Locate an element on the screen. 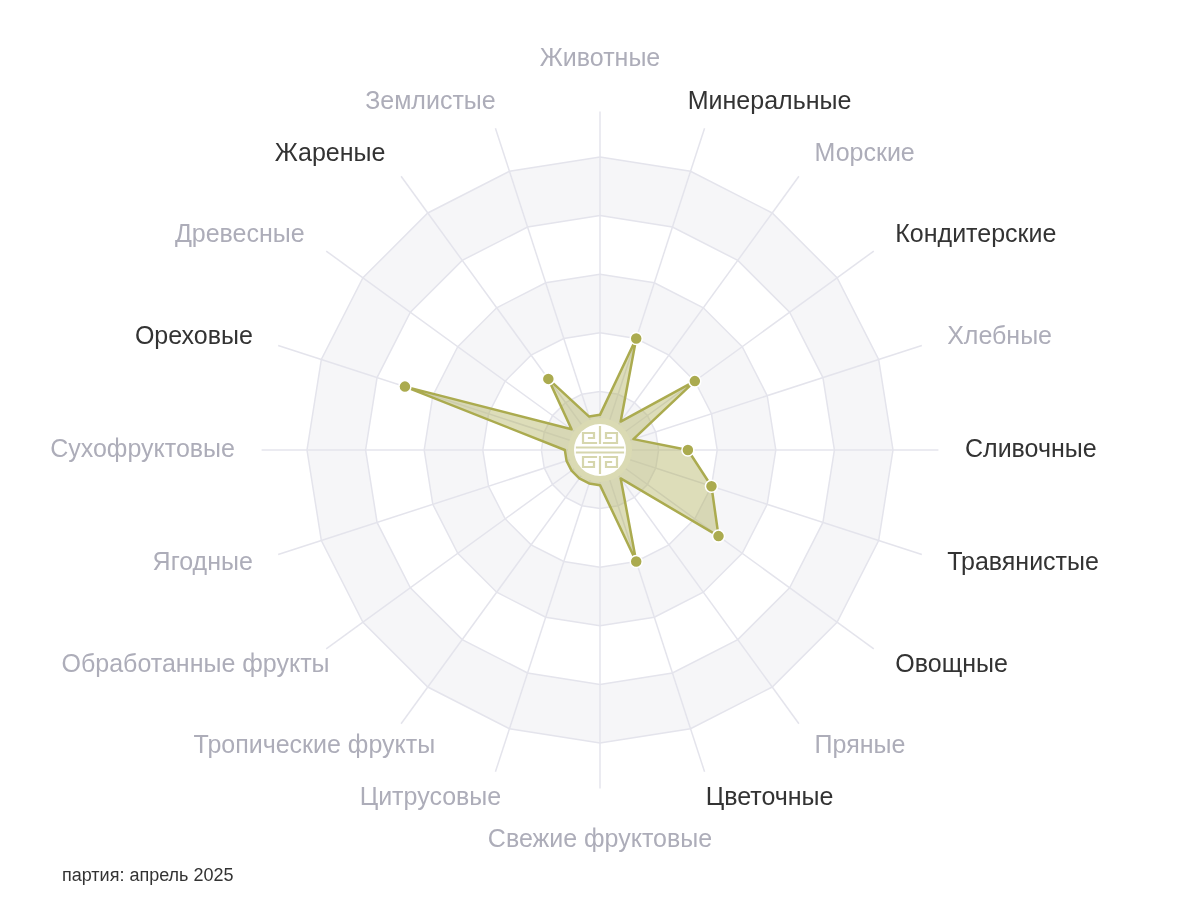 This screenshot has width=1200, height=900. spoke-label: Кондитерские is located at coordinates (976, 232).